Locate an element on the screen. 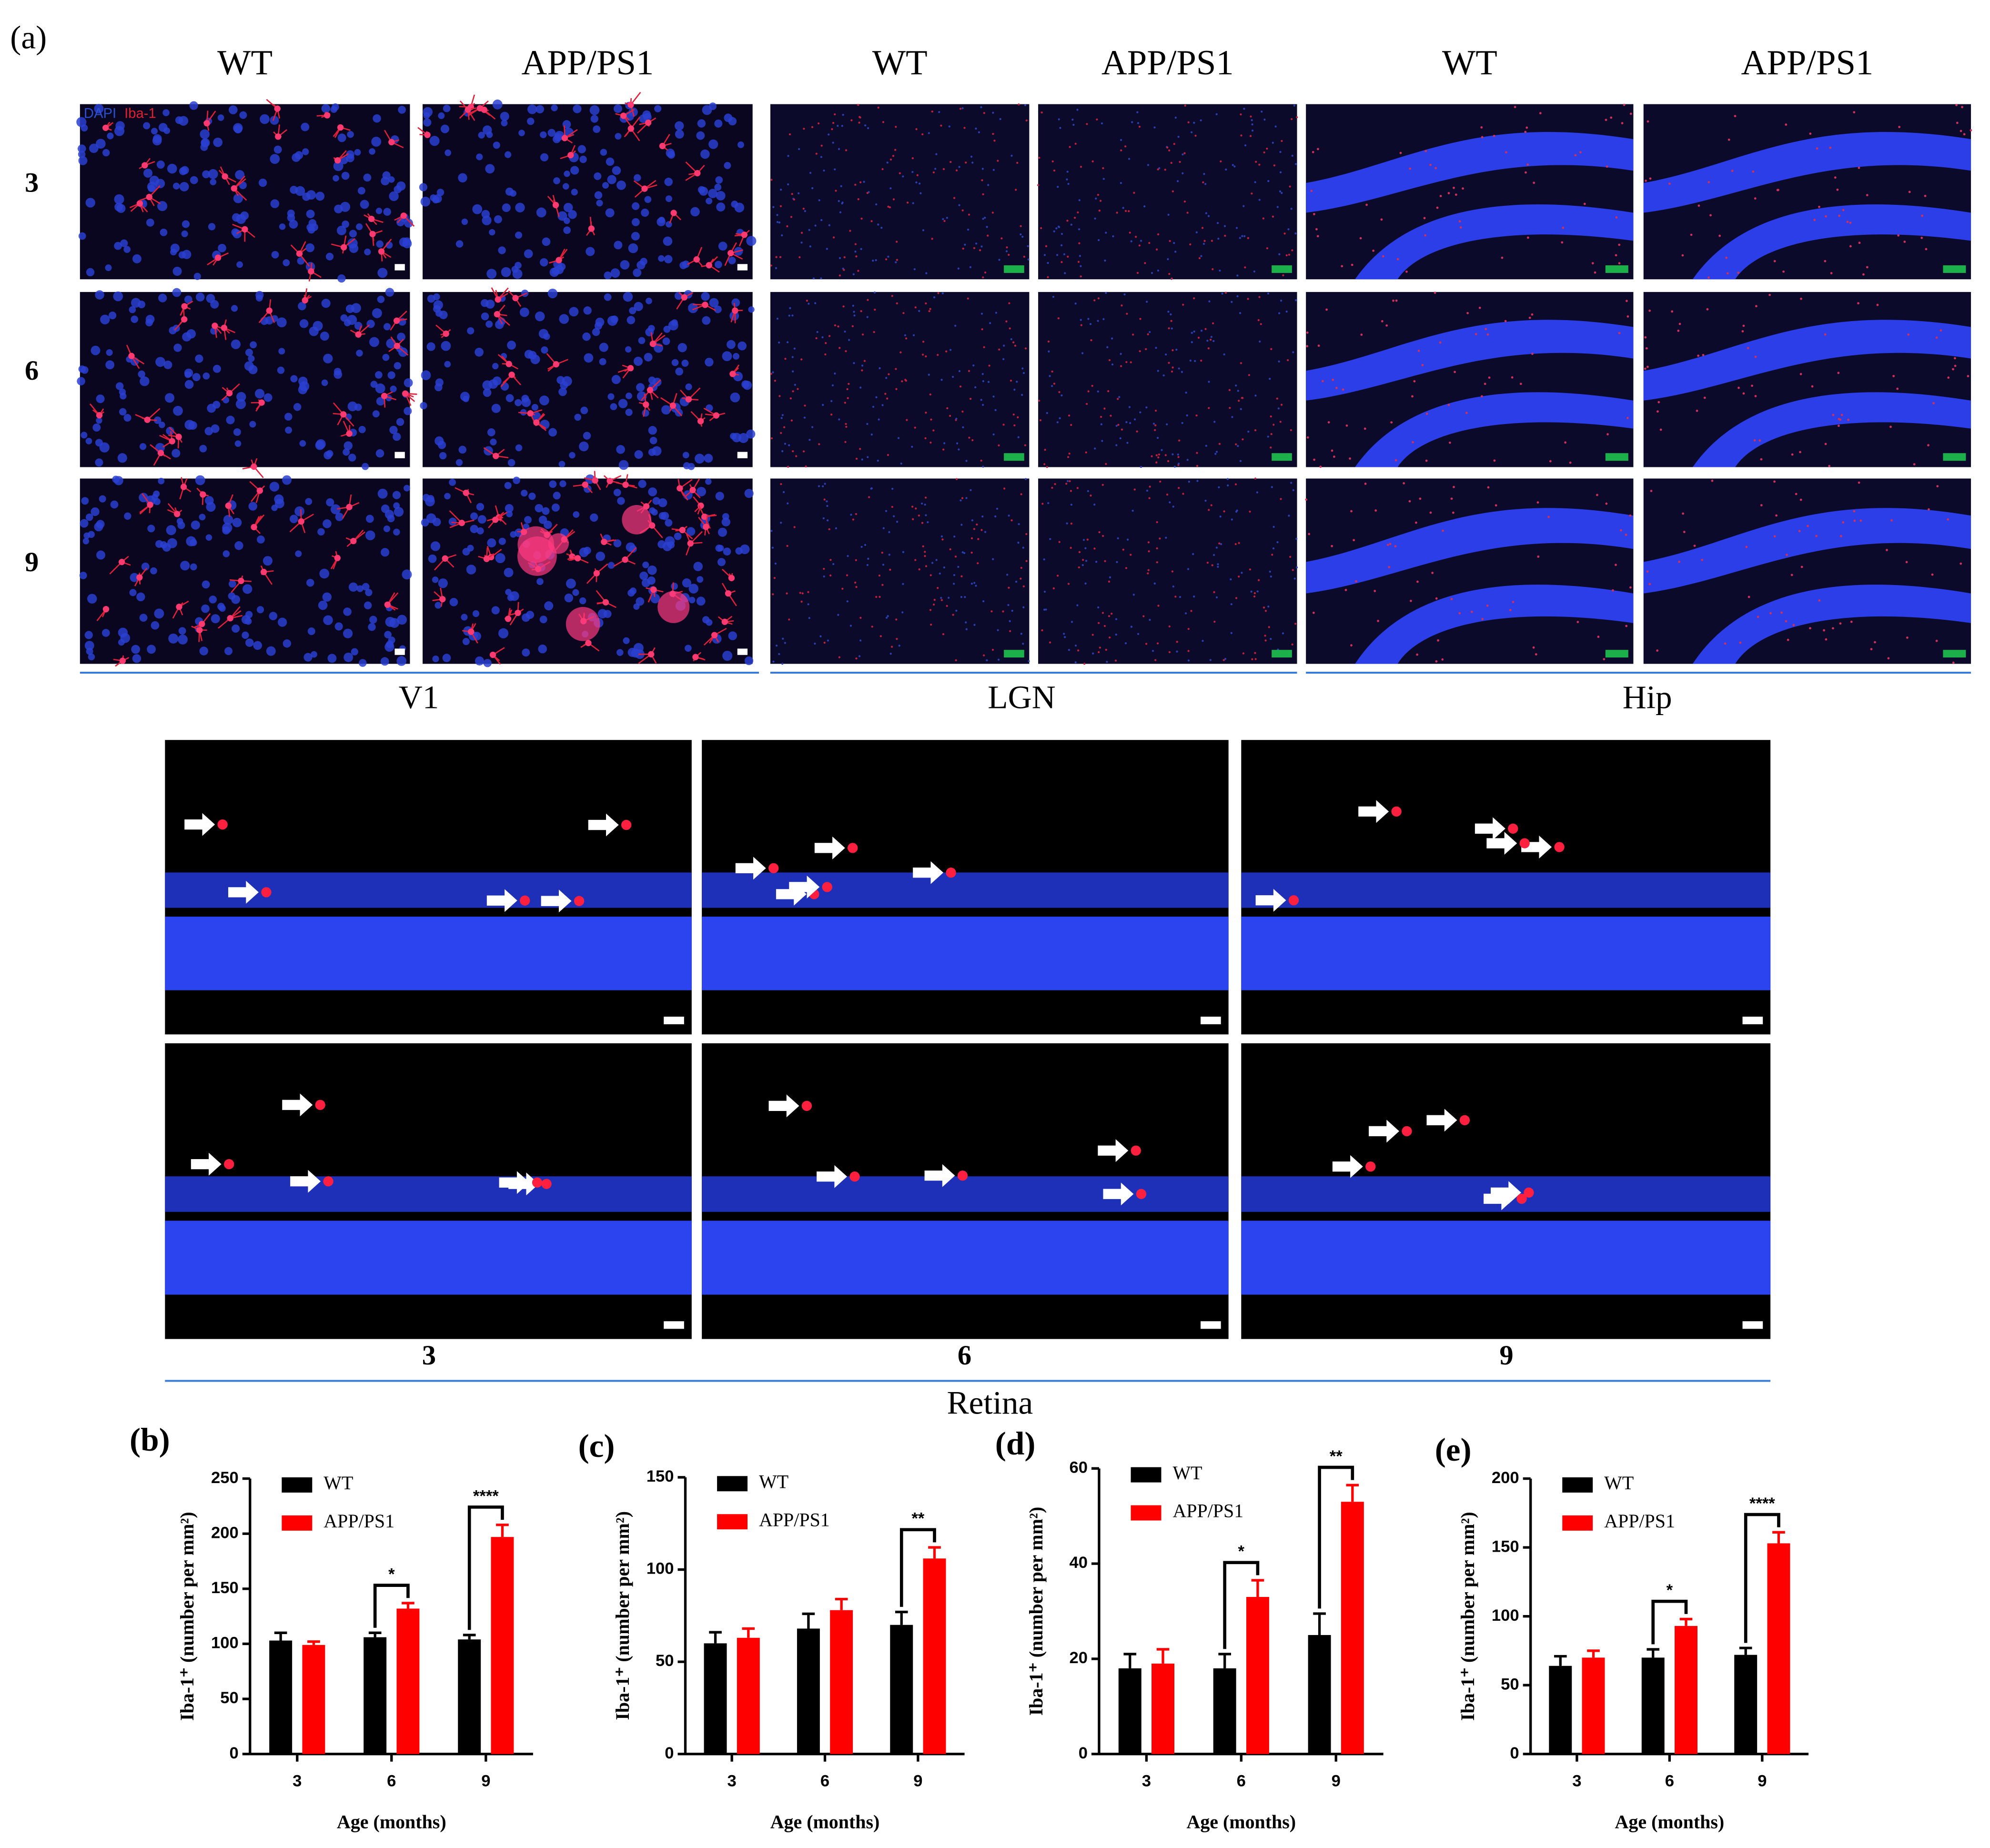 The width and height of the screenshot is (1990, 1848). column-header: WT is located at coordinates (1469, 63).